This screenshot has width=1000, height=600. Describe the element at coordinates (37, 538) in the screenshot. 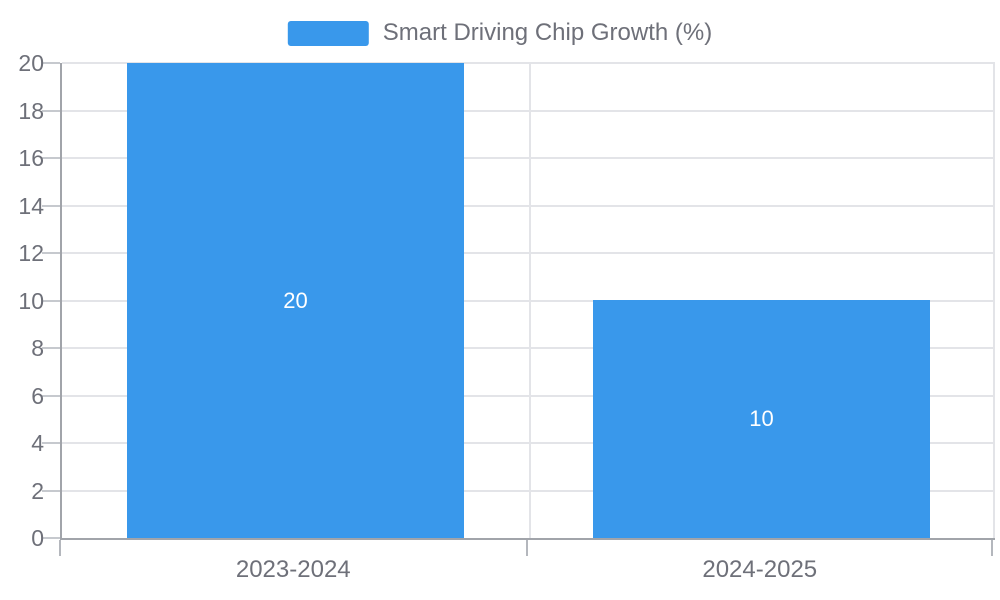

I see `y-axis-tick-label: 0` at that location.